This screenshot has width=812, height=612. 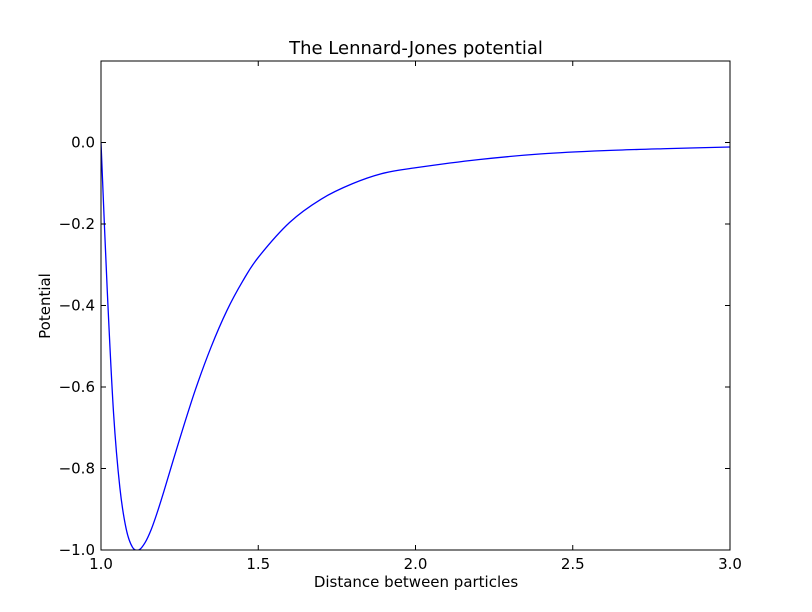 I want to click on y-tick-label: −0.2, so click(x=77, y=224).